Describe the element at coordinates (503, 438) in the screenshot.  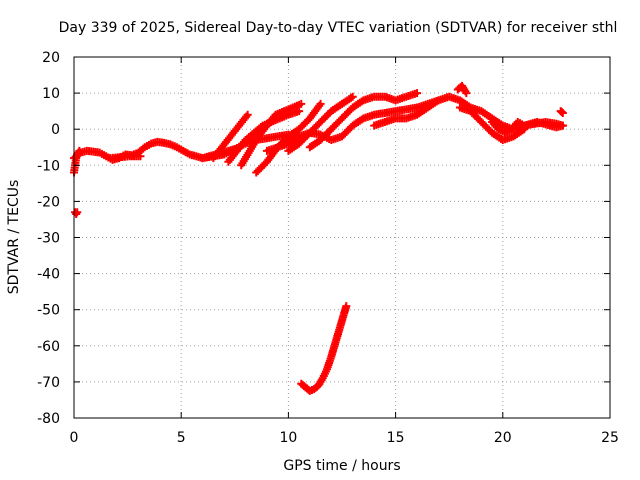
I see `x-tick-label: 20` at that location.